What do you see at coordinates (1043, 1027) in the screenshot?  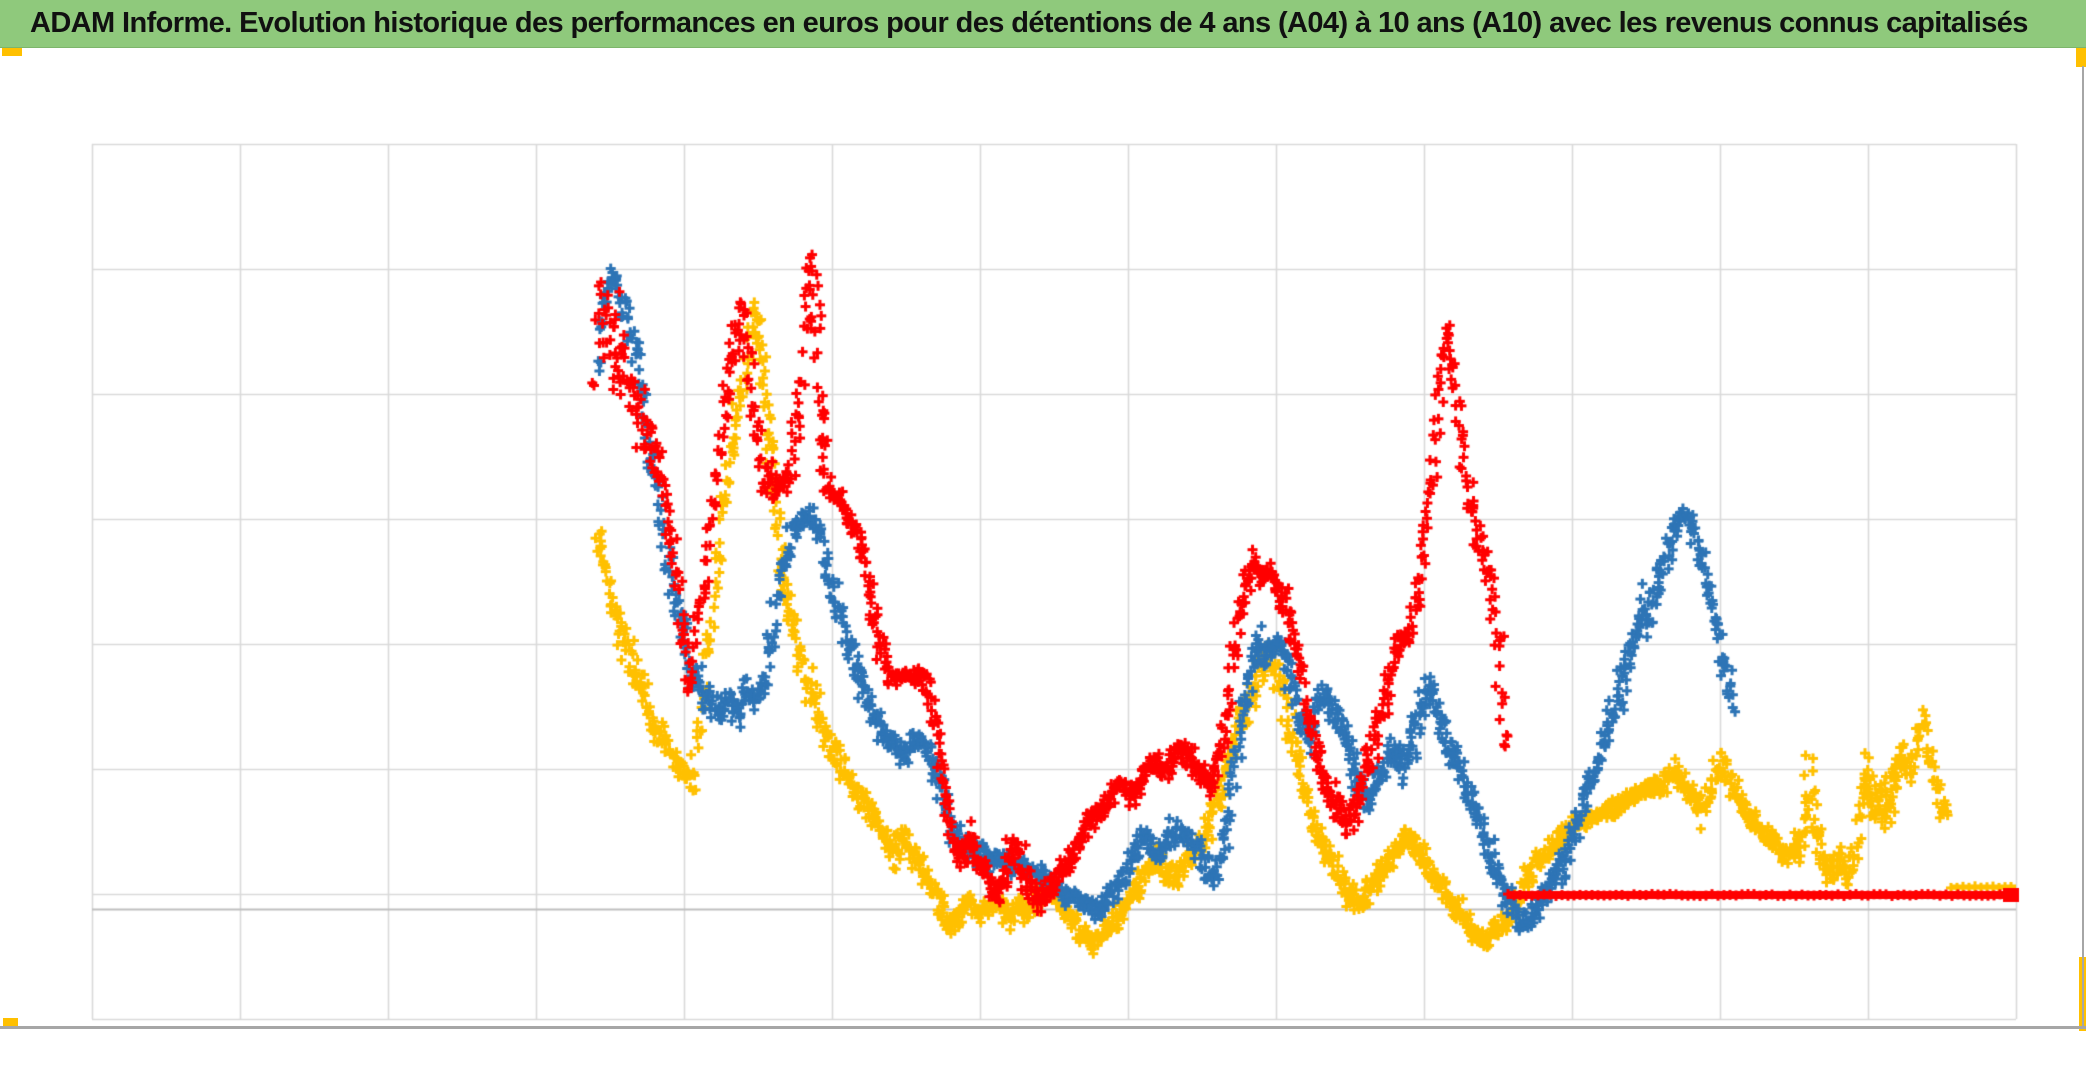 I see `window-bottom-border` at bounding box center [1043, 1027].